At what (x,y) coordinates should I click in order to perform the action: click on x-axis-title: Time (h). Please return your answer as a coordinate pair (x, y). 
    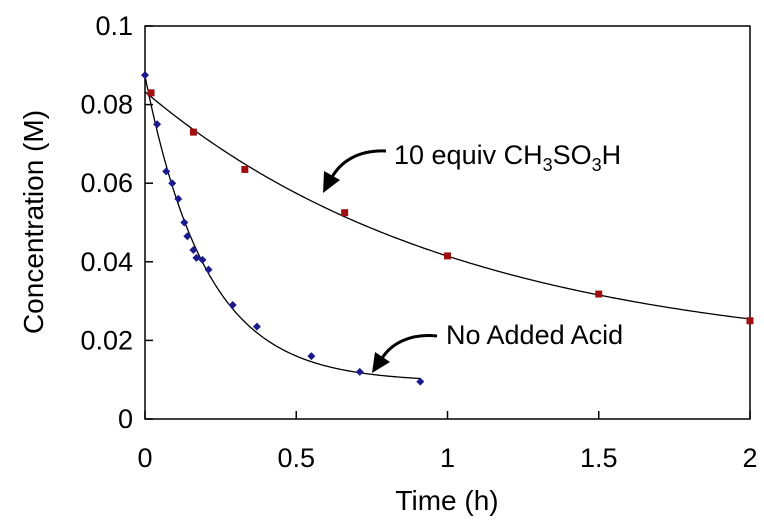
    Looking at the image, I should click on (446, 500).